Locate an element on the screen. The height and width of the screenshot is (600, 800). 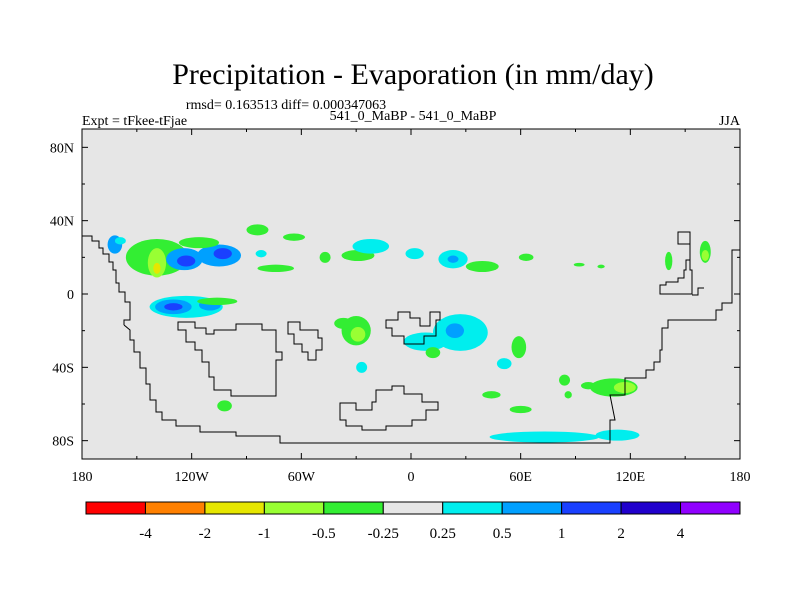
y-tick-label: 40S is located at coordinates (63, 368).